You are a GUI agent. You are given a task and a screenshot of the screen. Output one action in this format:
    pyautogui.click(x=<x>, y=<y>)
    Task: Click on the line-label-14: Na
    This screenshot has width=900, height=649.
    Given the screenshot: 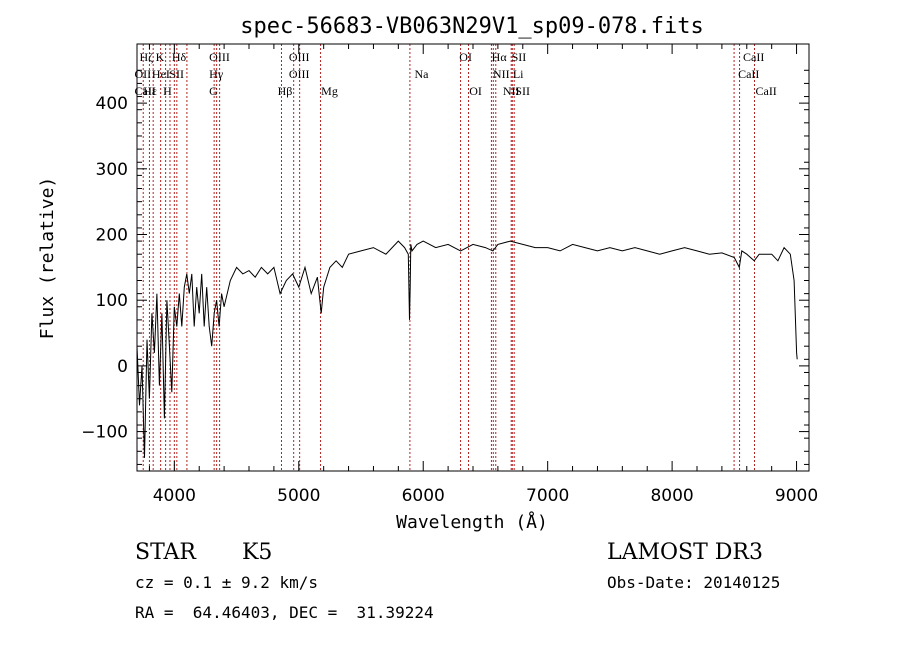 What is the action you would take?
    pyautogui.click(x=422, y=74)
    